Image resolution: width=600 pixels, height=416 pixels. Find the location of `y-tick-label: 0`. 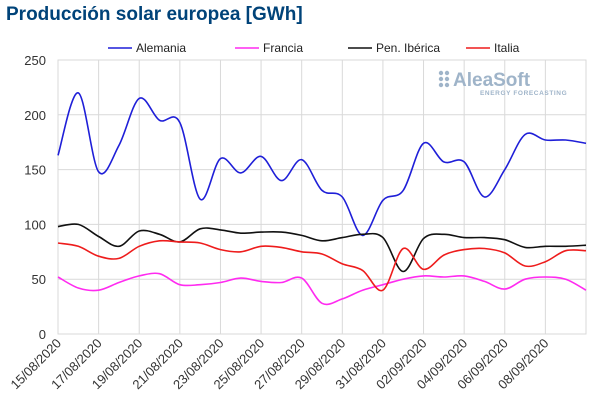

y-tick-label: 0 is located at coordinates (42, 334).